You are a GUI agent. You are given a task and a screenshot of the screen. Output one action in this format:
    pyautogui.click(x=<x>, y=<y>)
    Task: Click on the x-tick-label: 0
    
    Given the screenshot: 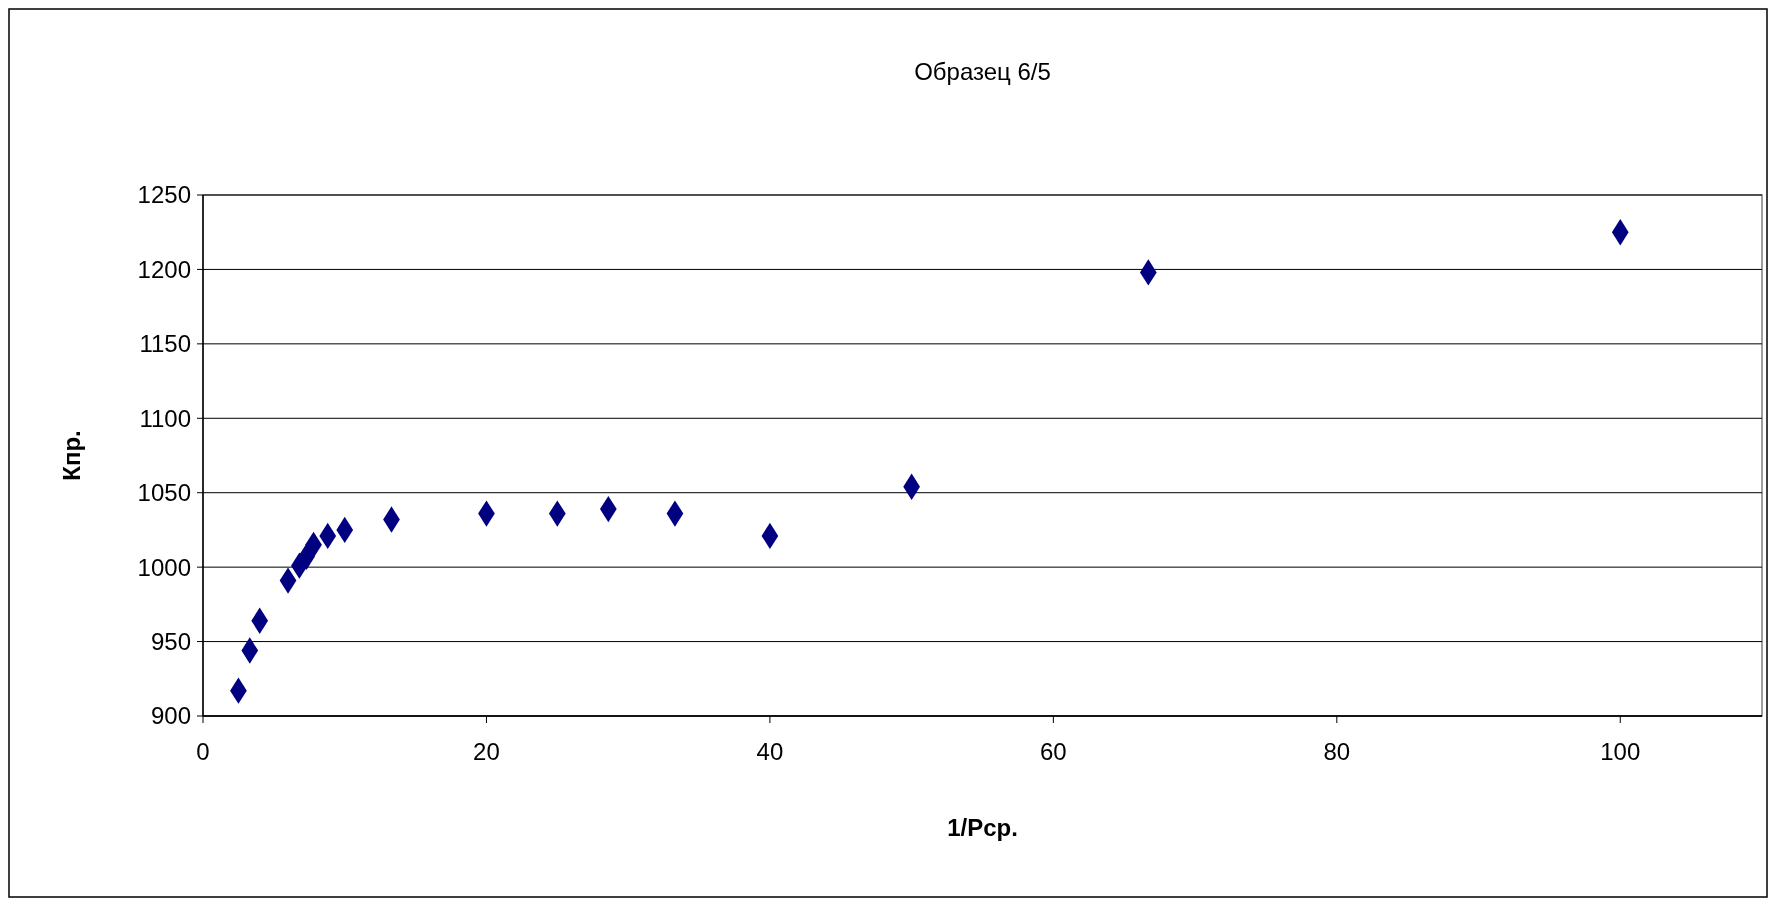 What is the action you would take?
    pyautogui.click(x=203, y=751)
    